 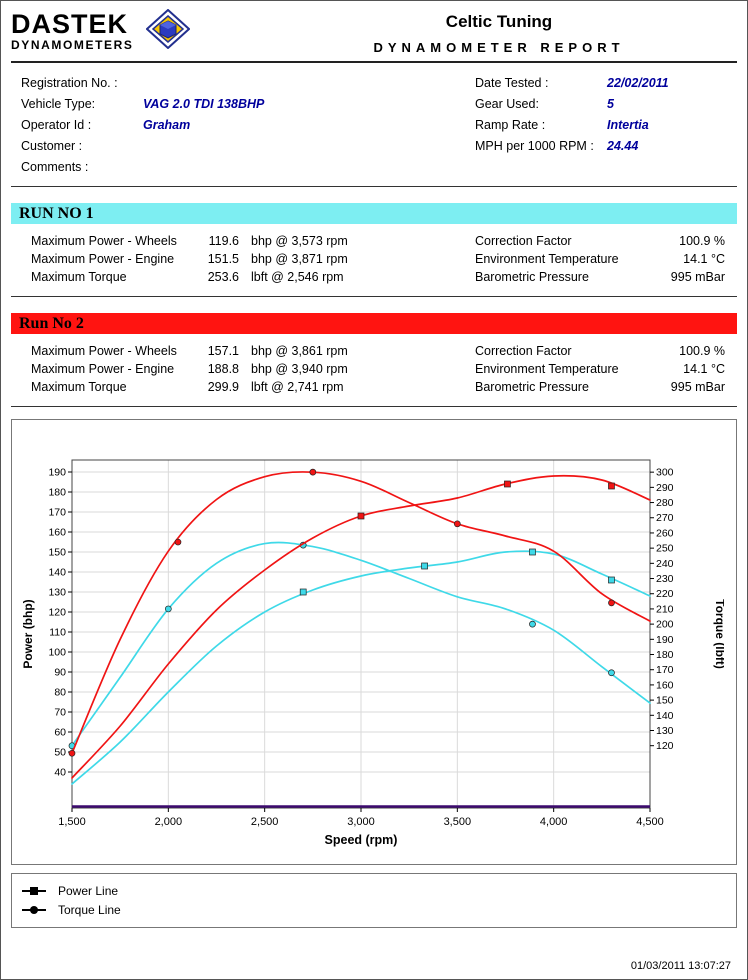 I want to click on info-label: Customer :, so click(x=52, y=146).